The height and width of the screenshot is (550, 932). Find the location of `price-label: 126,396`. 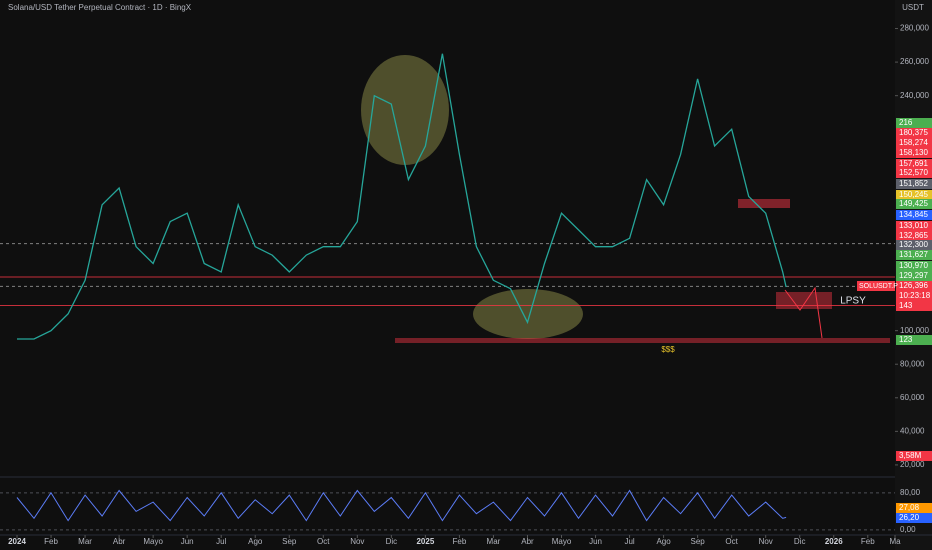

price-label: 126,396 is located at coordinates (913, 285).